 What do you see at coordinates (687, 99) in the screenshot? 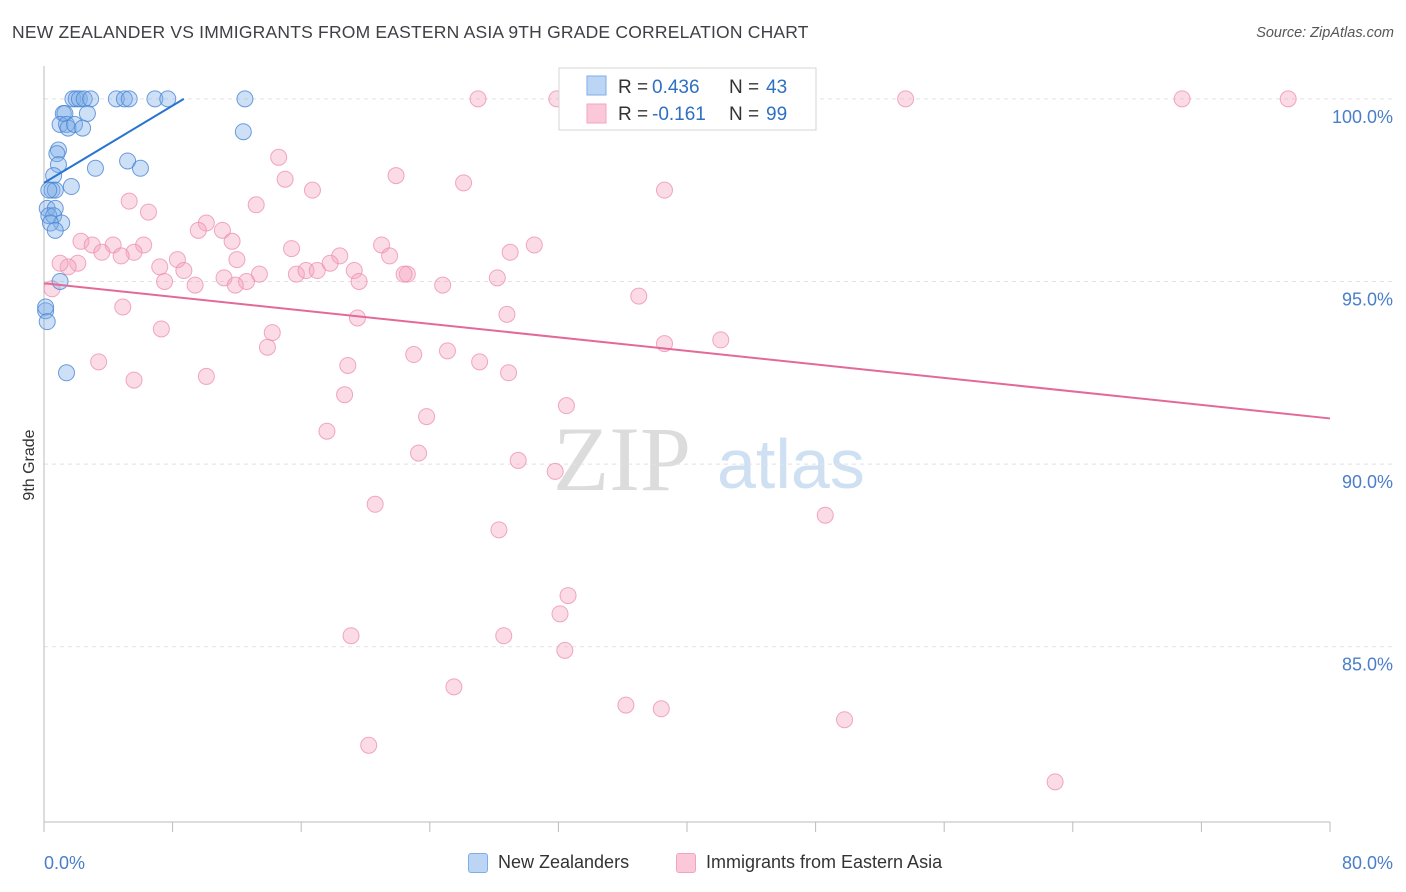
I see `stats-box: R = 0.436 N = 43 R = -0.161 N = 99` at bounding box center [687, 99].